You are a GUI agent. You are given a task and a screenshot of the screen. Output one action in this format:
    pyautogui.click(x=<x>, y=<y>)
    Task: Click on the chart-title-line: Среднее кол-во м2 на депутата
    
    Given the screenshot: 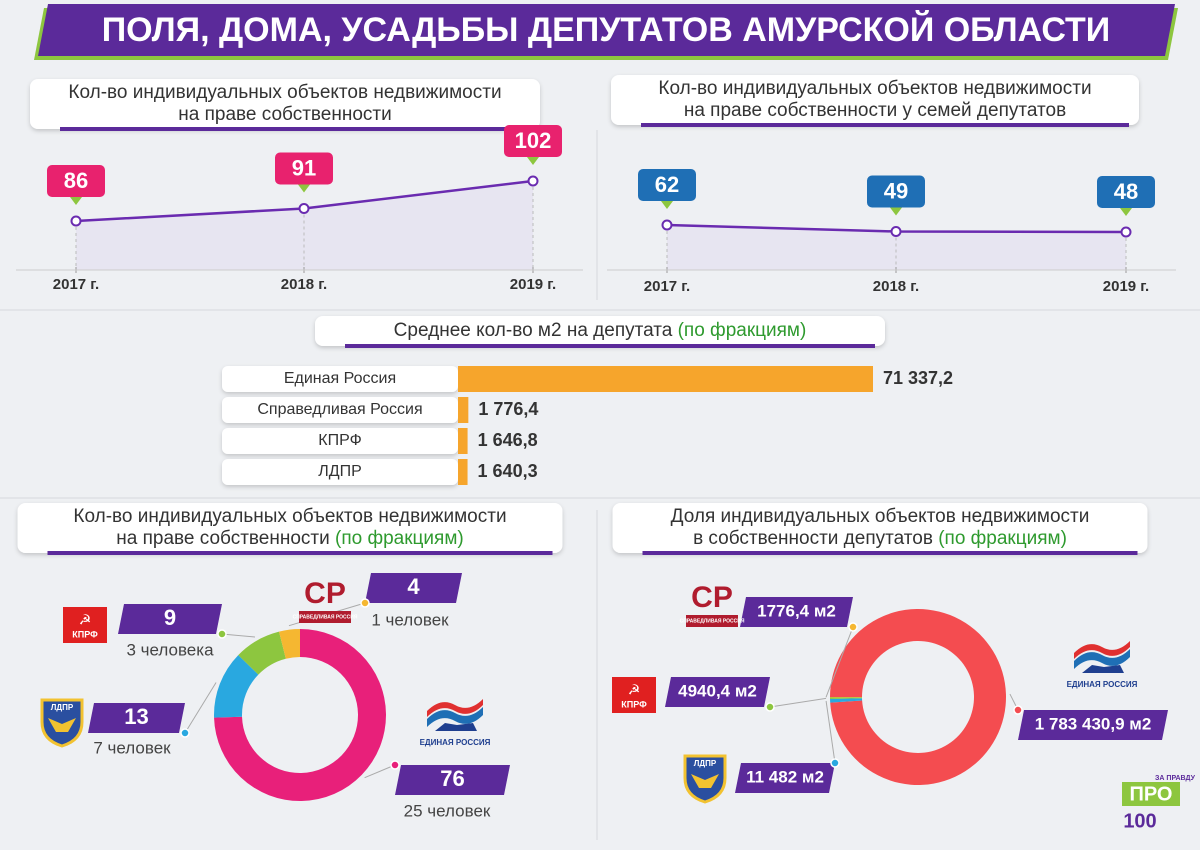 What is the action you would take?
    pyautogui.click(x=533, y=330)
    